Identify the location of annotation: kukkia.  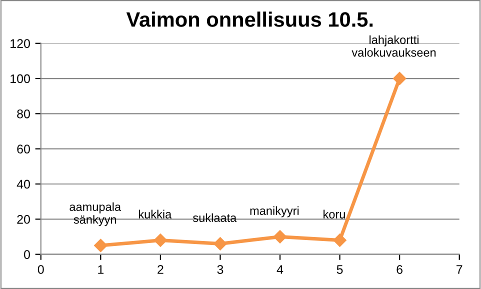
(155, 214).